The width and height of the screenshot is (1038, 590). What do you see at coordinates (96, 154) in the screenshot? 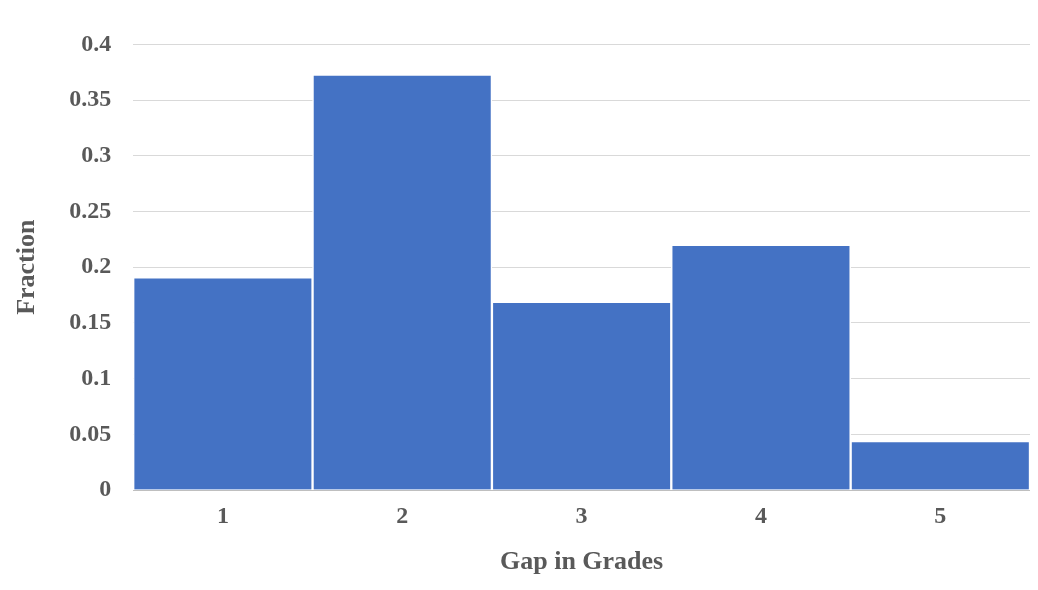
I see `y-tick-label: 0.3` at bounding box center [96, 154].